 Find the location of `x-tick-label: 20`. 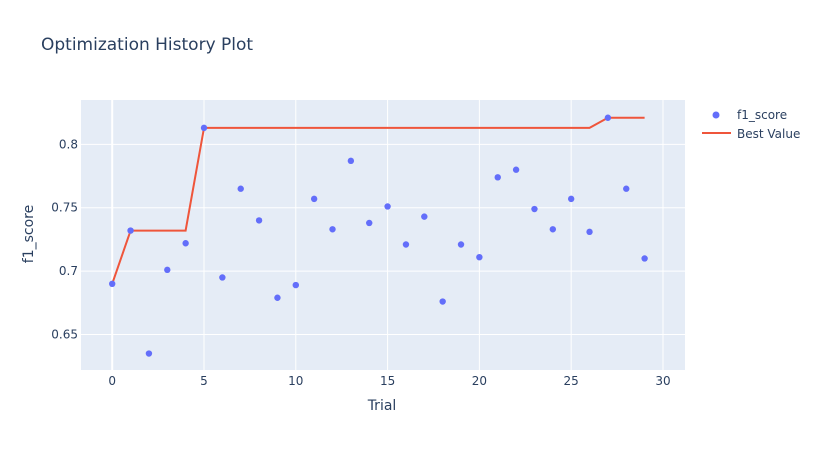

x-tick-label: 20 is located at coordinates (479, 381).